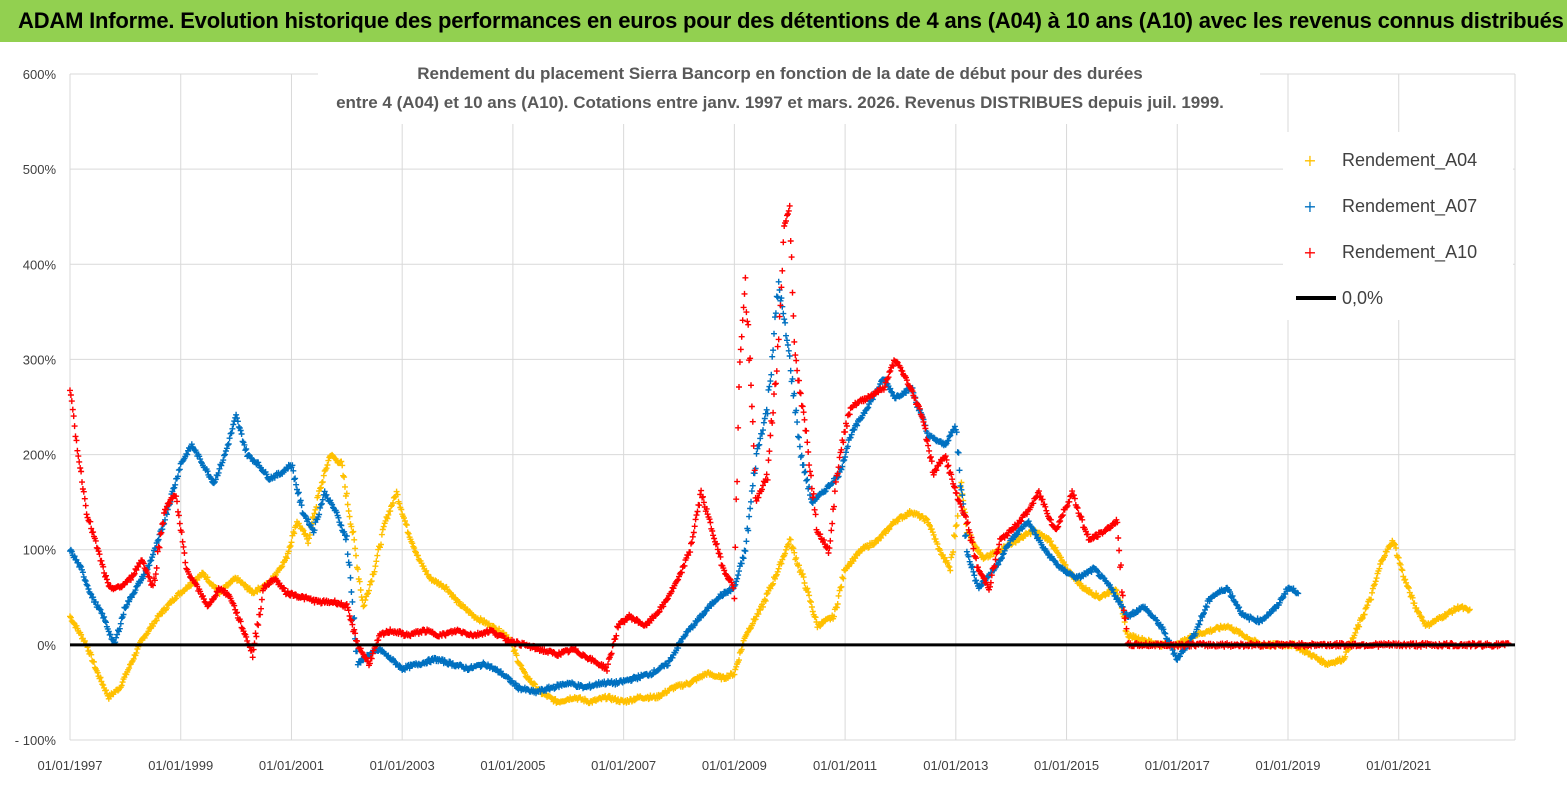 Image resolution: width=1567 pixels, height=790 pixels. What do you see at coordinates (40, 359) in the screenshot?
I see `y-tick-label: 300%` at bounding box center [40, 359].